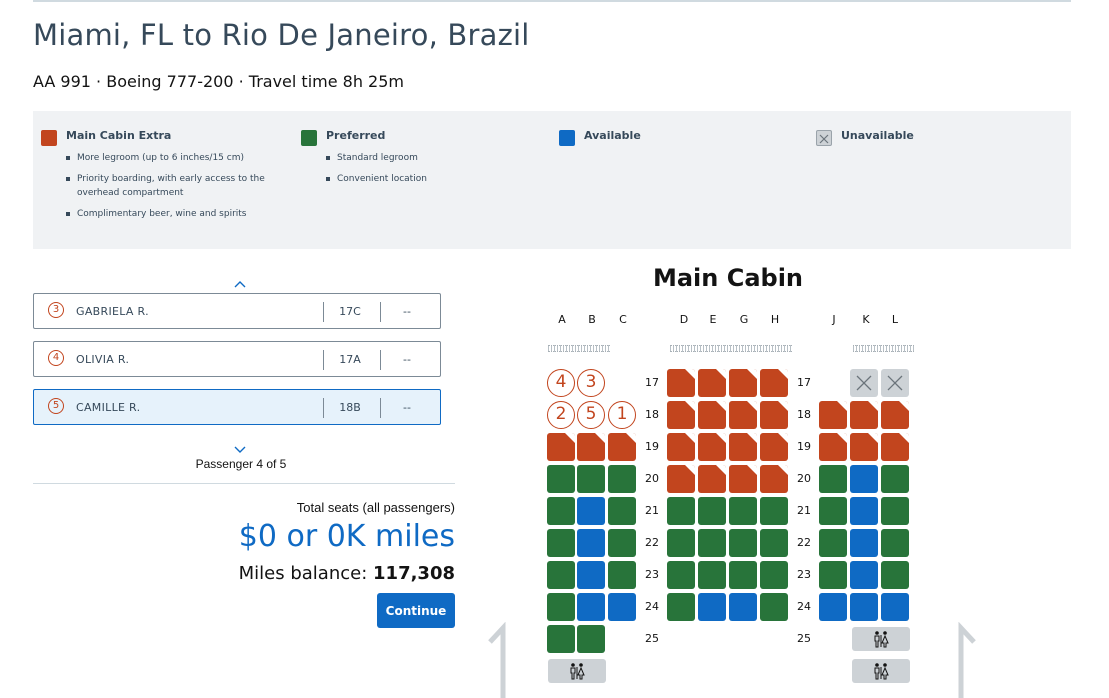  Describe the element at coordinates (864, 543) in the screenshot. I see `seat-22K` at that location.